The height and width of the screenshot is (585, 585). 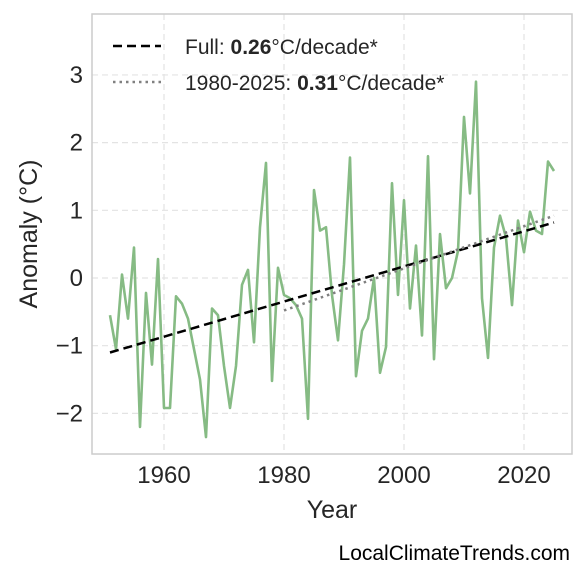 I want to click on y-tick-label: 2, so click(x=76, y=143).